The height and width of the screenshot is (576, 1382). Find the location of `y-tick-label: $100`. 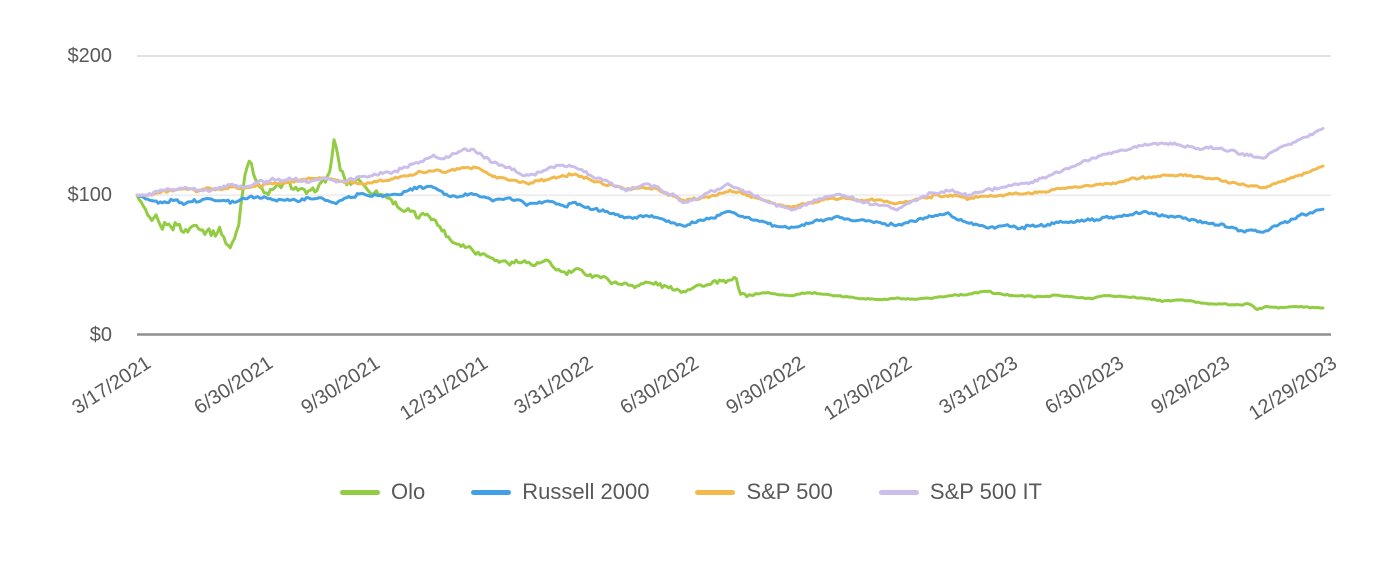

y-tick-label: $100 is located at coordinates (90, 195).